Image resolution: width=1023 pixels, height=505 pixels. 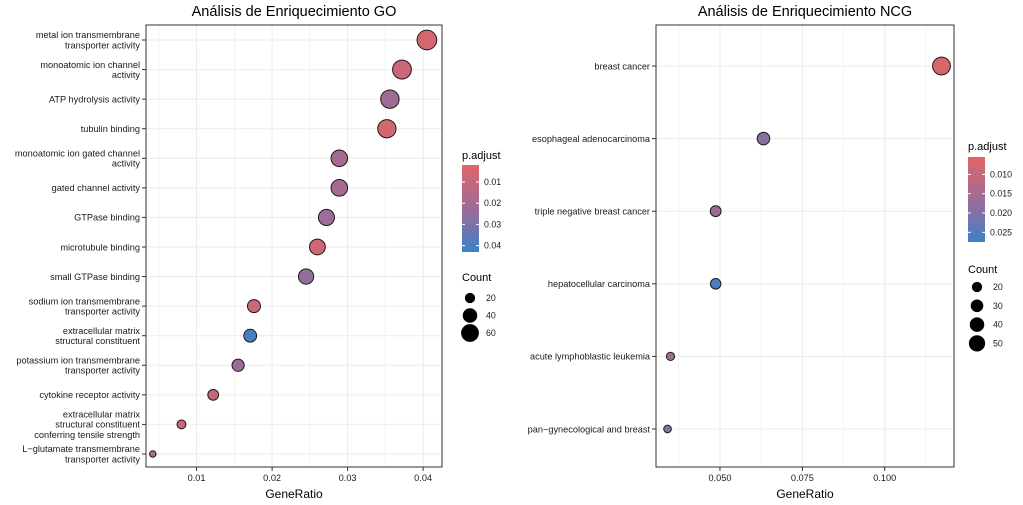 What do you see at coordinates (100, 247) in the screenshot?
I see `y-tick-label: microtubule binding` at bounding box center [100, 247].